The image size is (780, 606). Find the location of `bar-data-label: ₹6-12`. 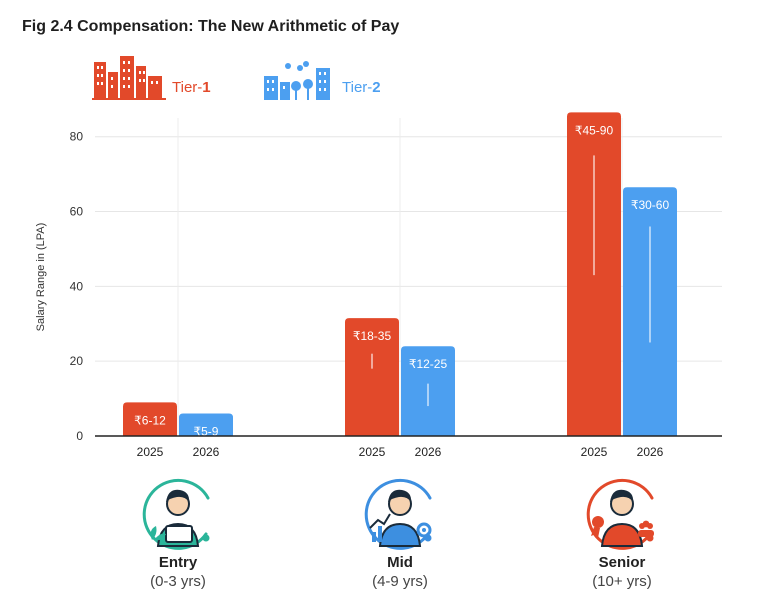

bar-data-label: ₹6-12 is located at coordinates (150, 420).